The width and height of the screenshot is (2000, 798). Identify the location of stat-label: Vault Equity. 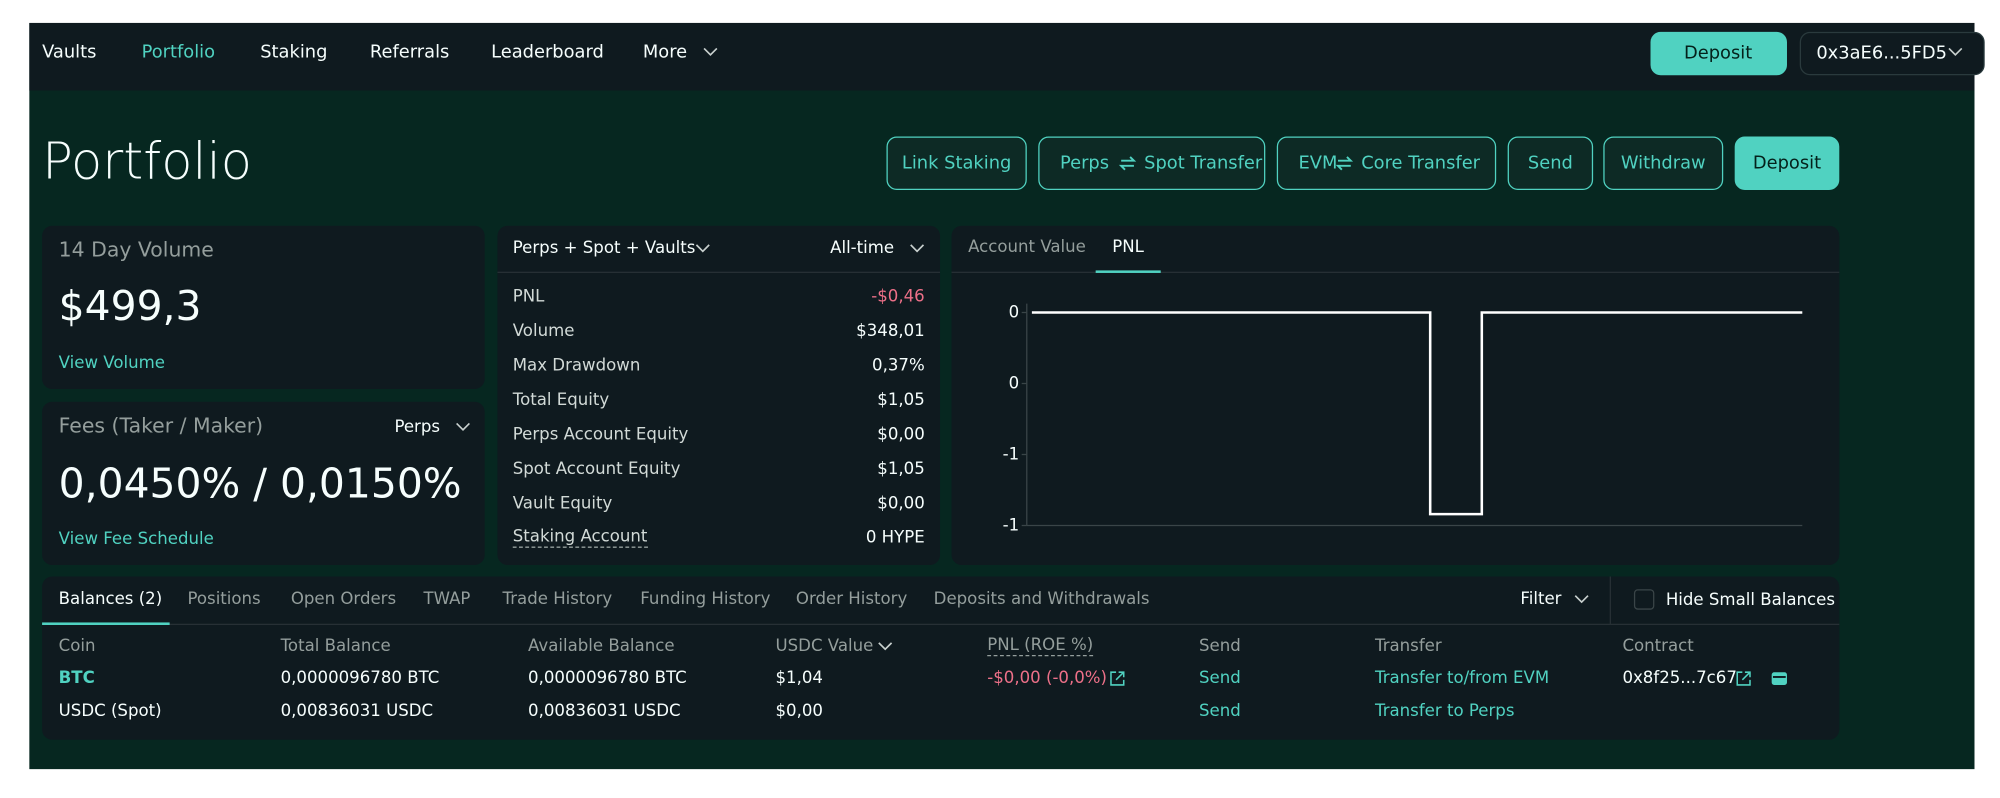
(562, 504).